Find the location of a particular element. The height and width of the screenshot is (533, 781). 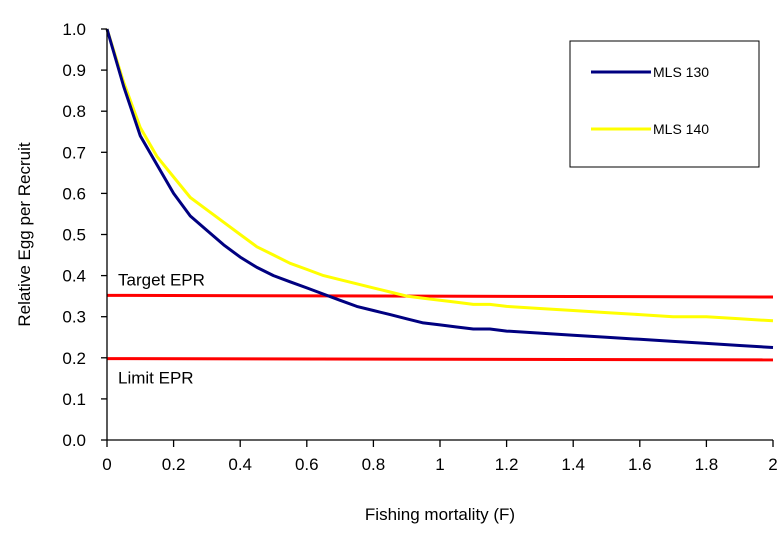

x-tick-label: 1.6 is located at coordinates (640, 464).